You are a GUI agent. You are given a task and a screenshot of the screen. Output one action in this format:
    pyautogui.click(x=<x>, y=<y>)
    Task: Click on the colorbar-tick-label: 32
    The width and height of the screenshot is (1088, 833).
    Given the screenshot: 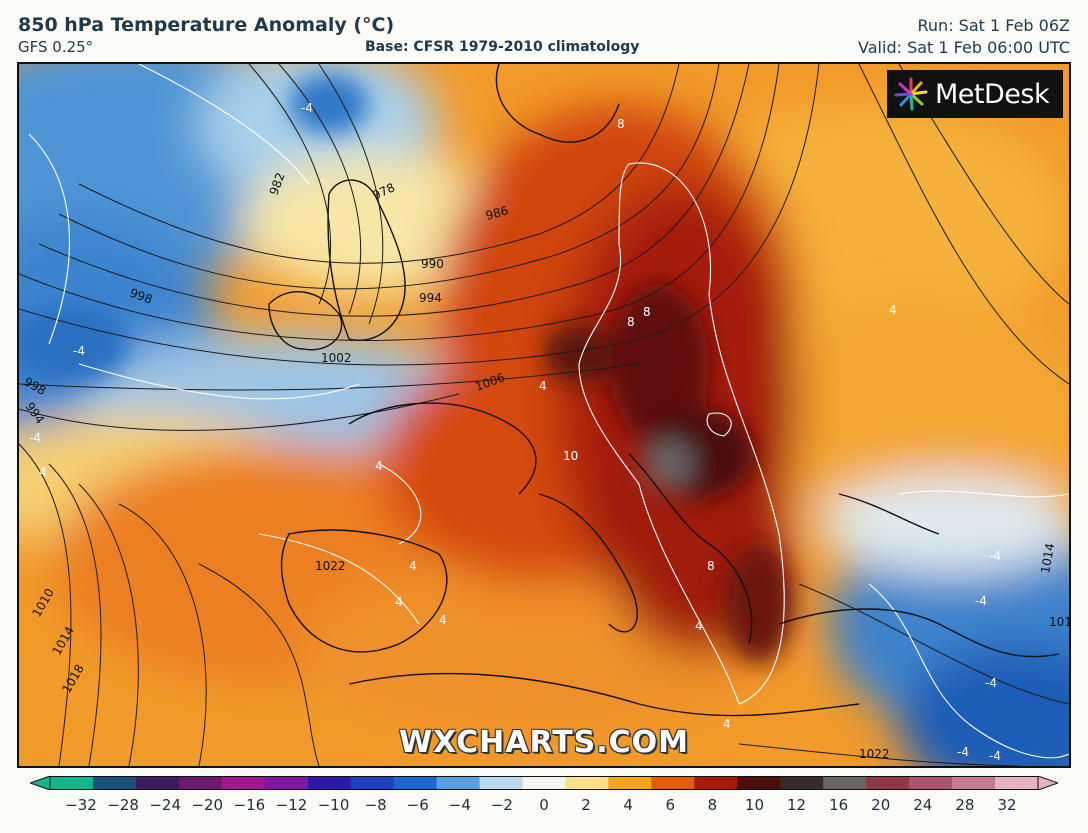 What is the action you would take?
    pyautogui.click(x=1007, y=805)
    